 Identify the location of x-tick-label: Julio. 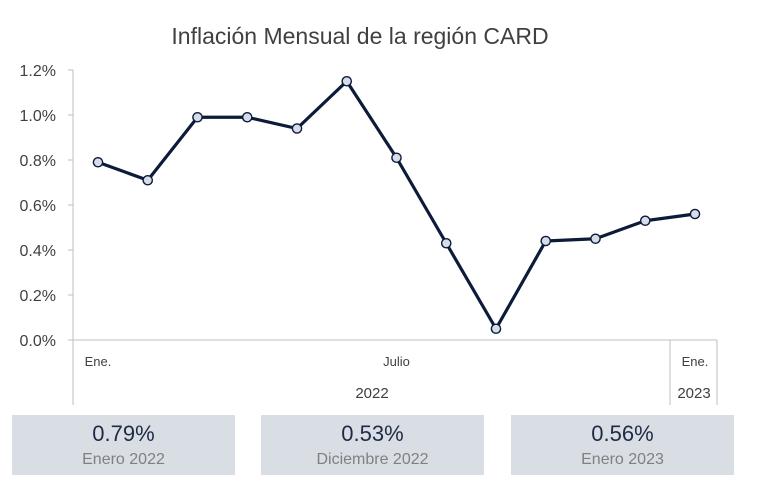
(396, 361).